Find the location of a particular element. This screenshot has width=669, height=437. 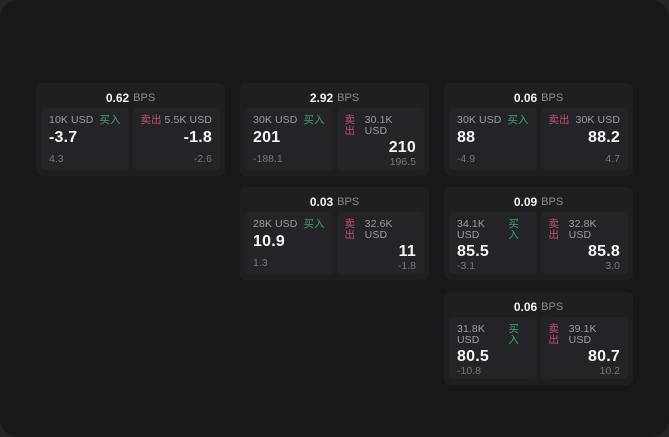

sell-label-row: 卖出 30.1K USD is located at coordinates (381, 125).